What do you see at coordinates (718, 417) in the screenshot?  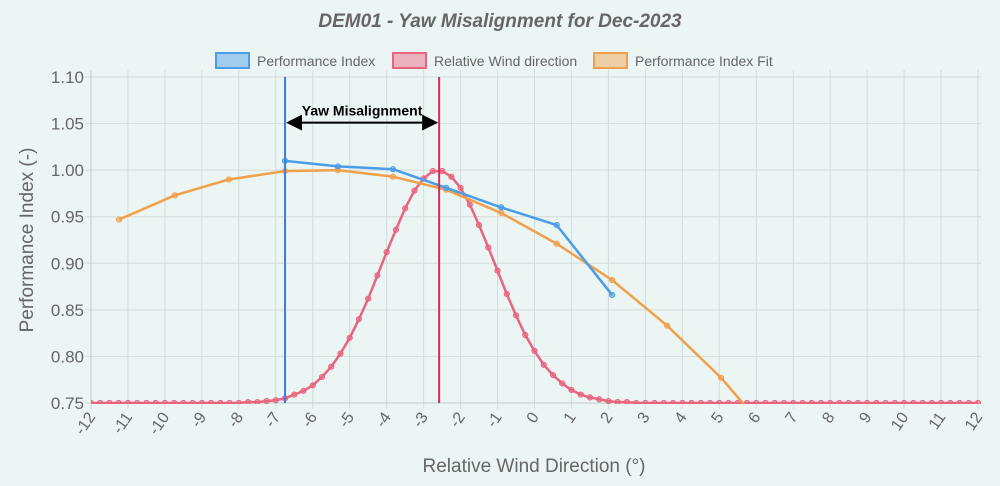 I see `x-tick-label: 5` at bounding box center [718, 417].